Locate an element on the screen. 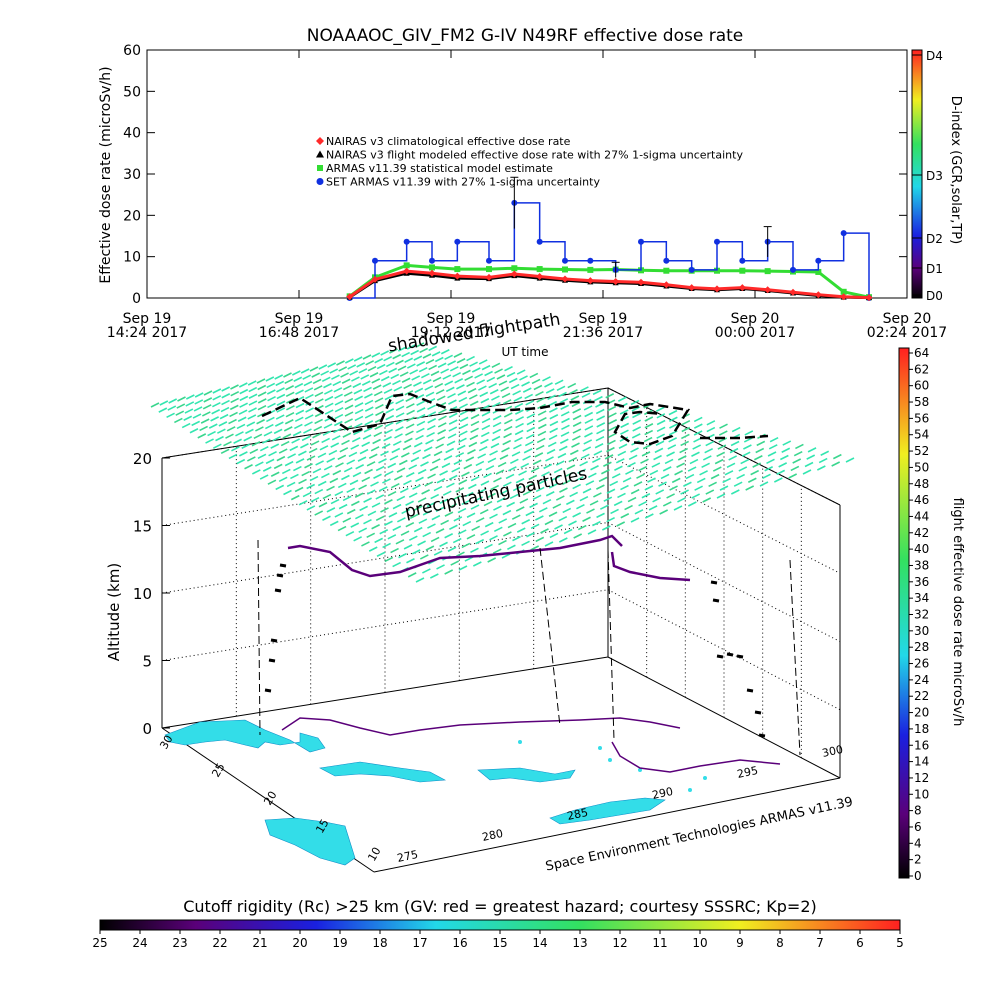 This screenshot has height=1000, width=1000. top-x-tick-label-date: Sep 19 is located at coordinates (299, 319).